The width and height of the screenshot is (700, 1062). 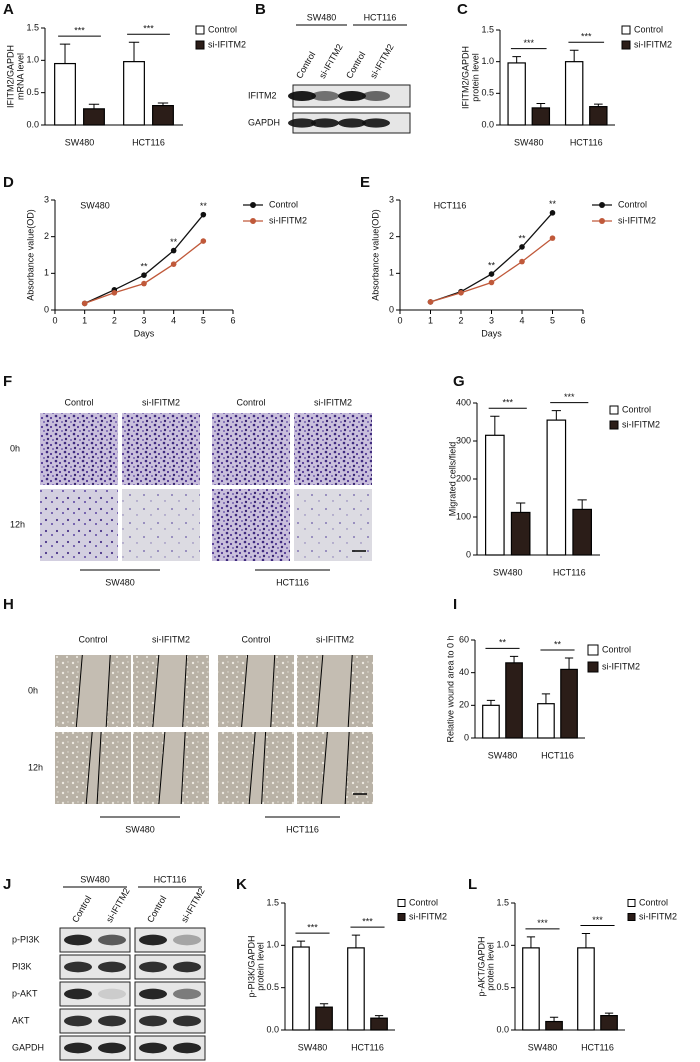 I want to click on y-axis-label: Migrated cells/field, so click(x=452, y=479).